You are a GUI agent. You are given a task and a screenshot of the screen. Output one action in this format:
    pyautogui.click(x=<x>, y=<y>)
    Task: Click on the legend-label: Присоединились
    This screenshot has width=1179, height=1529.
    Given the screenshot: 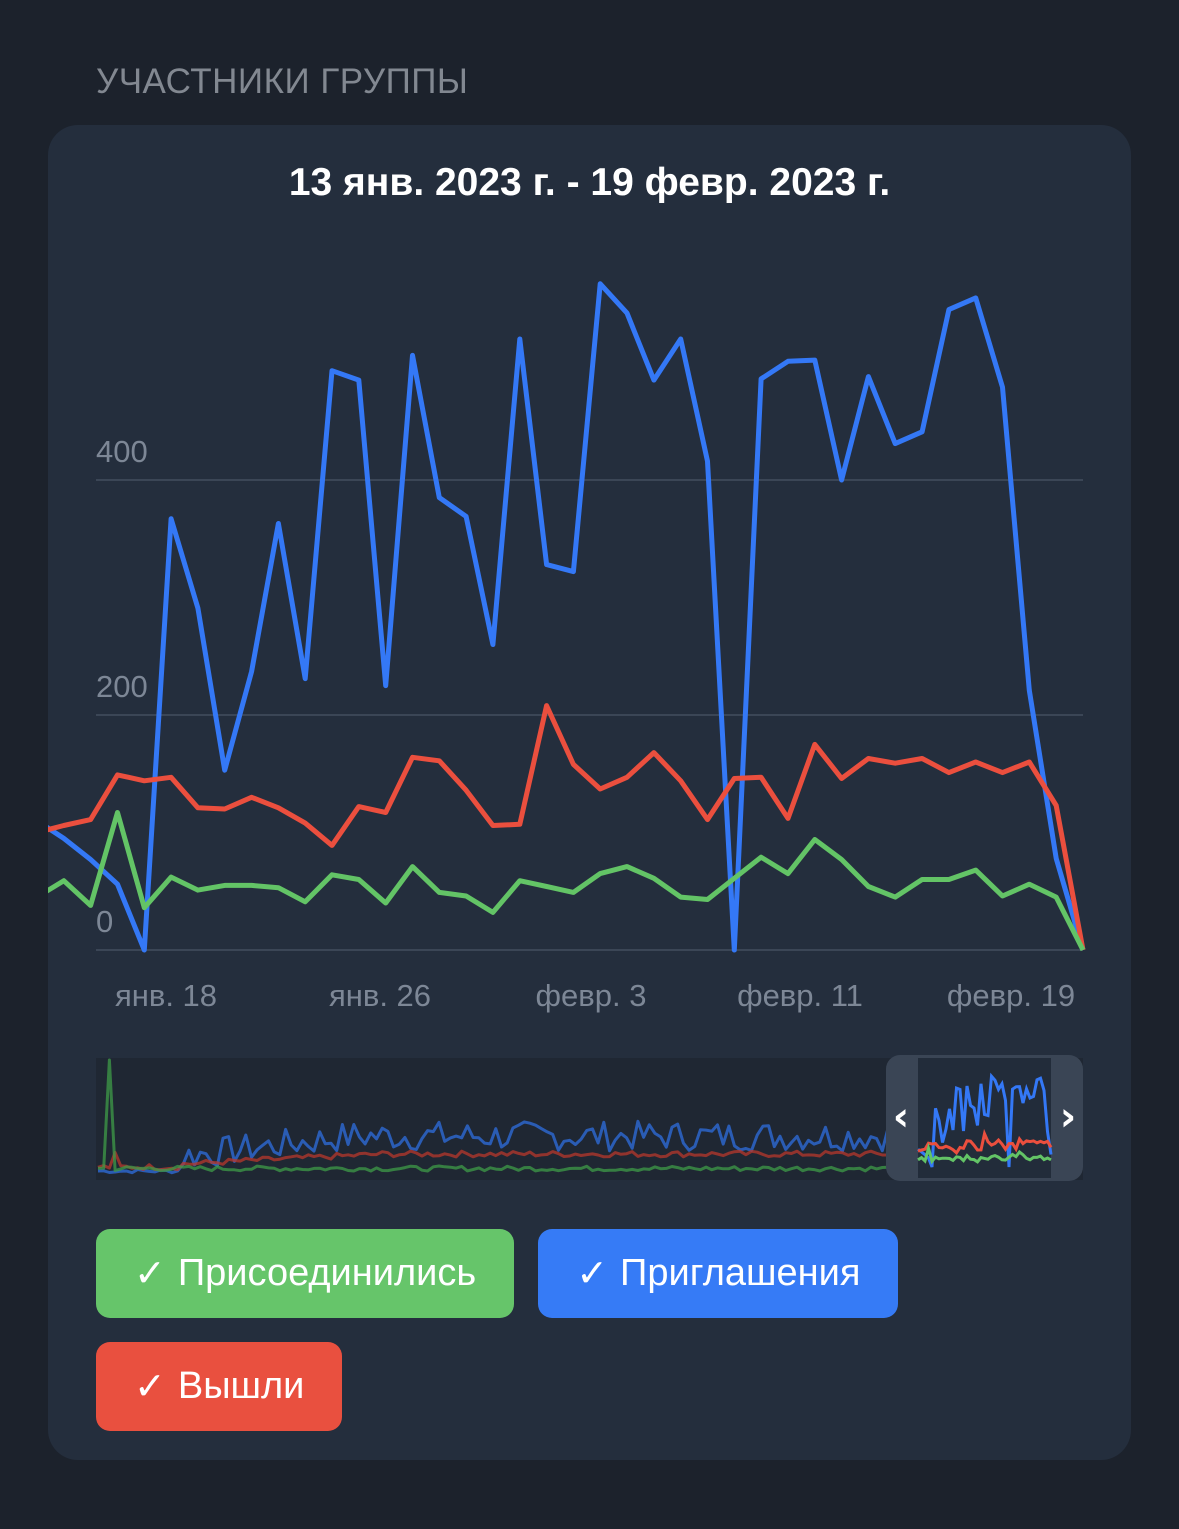 What is the action you would take?
    pyautogui.click(x=327, y=1273)
    